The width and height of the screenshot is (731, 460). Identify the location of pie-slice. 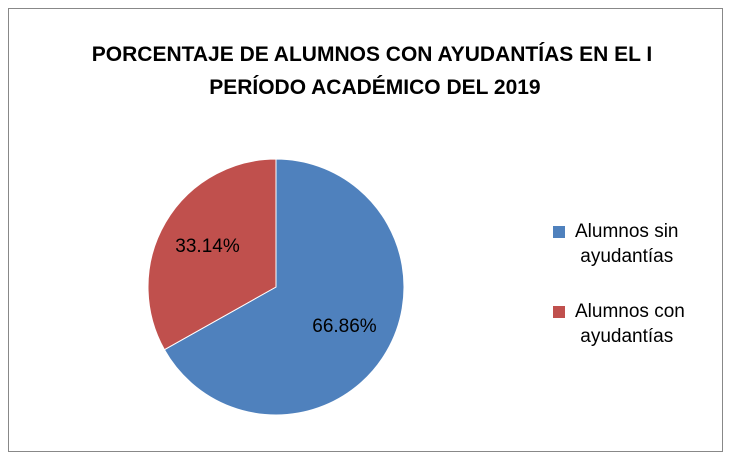
(212, 254).